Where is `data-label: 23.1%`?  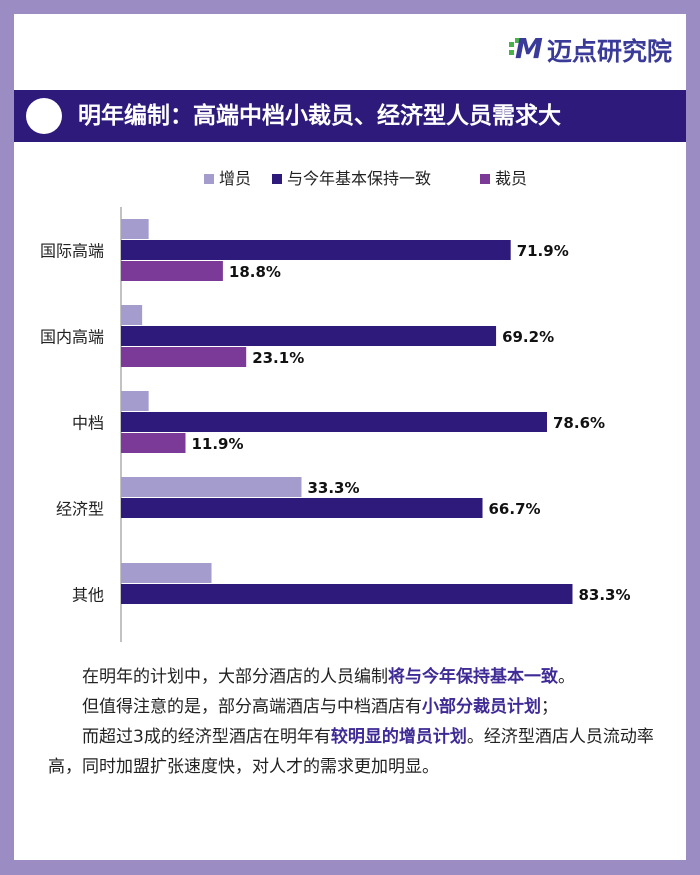 data-label: 23.1% is located at coordinates (278, 358).